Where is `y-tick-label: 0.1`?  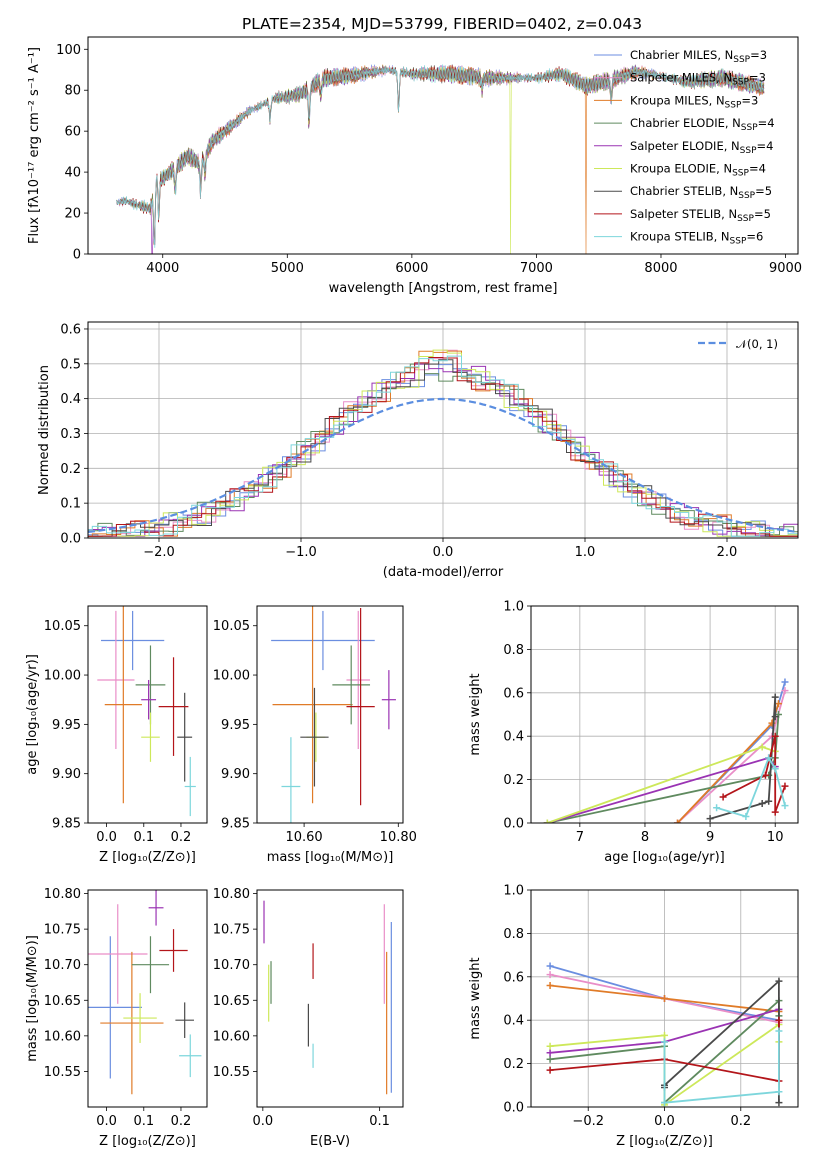
y-tick-label: 0.1 is located at coordinates (70, 504).